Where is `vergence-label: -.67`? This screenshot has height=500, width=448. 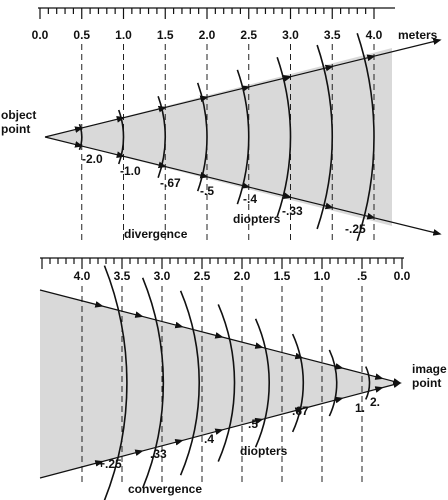
vergence-label: -.67 is located at coordinates (170, 183).